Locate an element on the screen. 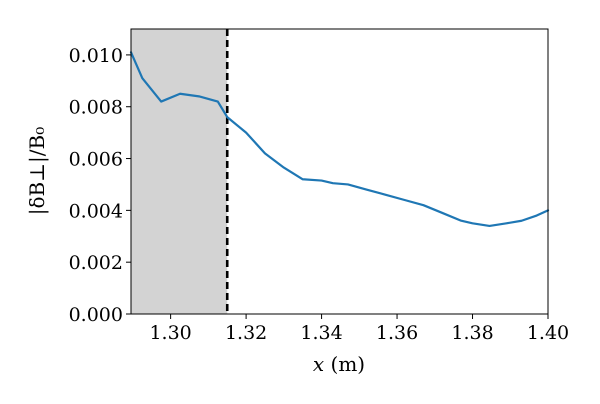  y-tick-label: 0.002 is located at coordinates (96, 263).